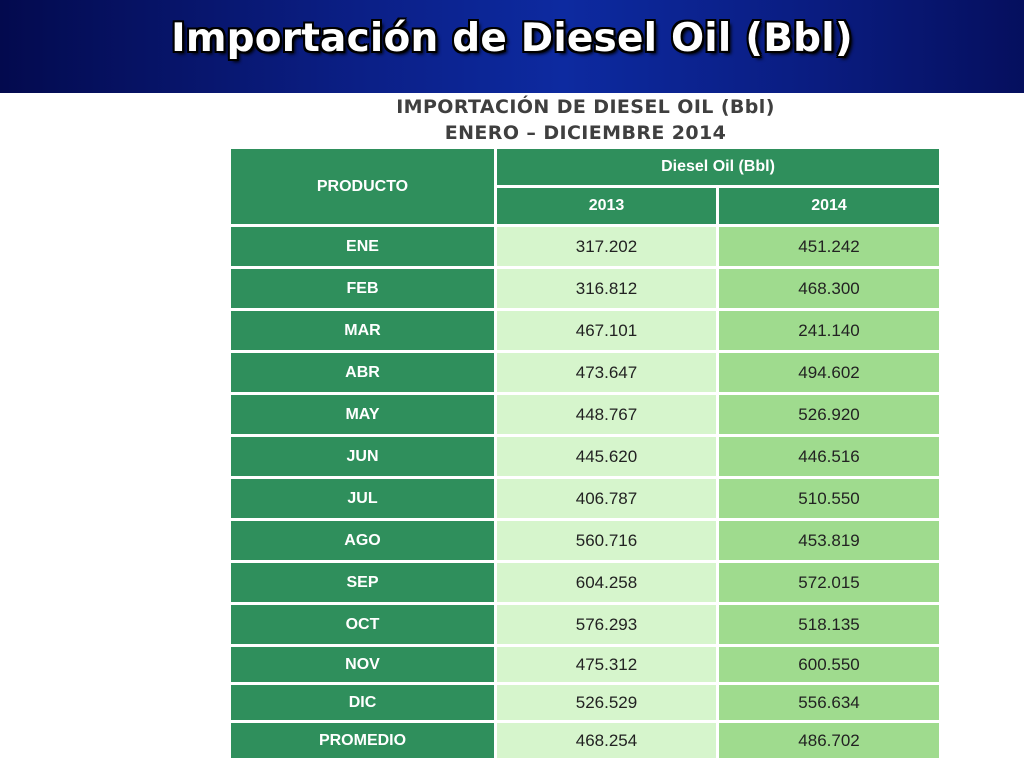 This screenshot has height=768, width=1024. What do you see at coordinates (606, 498) in the screenshot?
I see `value-2013: 406.787` at bounding box center [606, 498].